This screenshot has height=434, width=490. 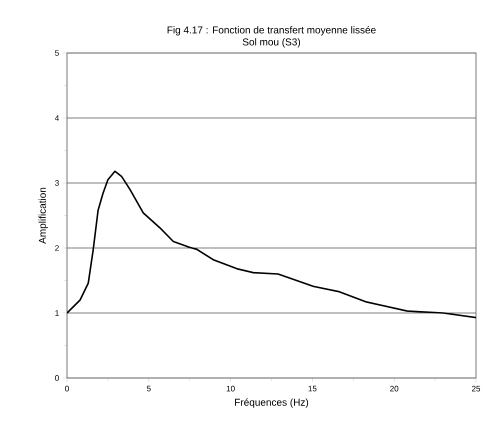 I want to click on x-tick-label: 5, so click(x=148, y=389).